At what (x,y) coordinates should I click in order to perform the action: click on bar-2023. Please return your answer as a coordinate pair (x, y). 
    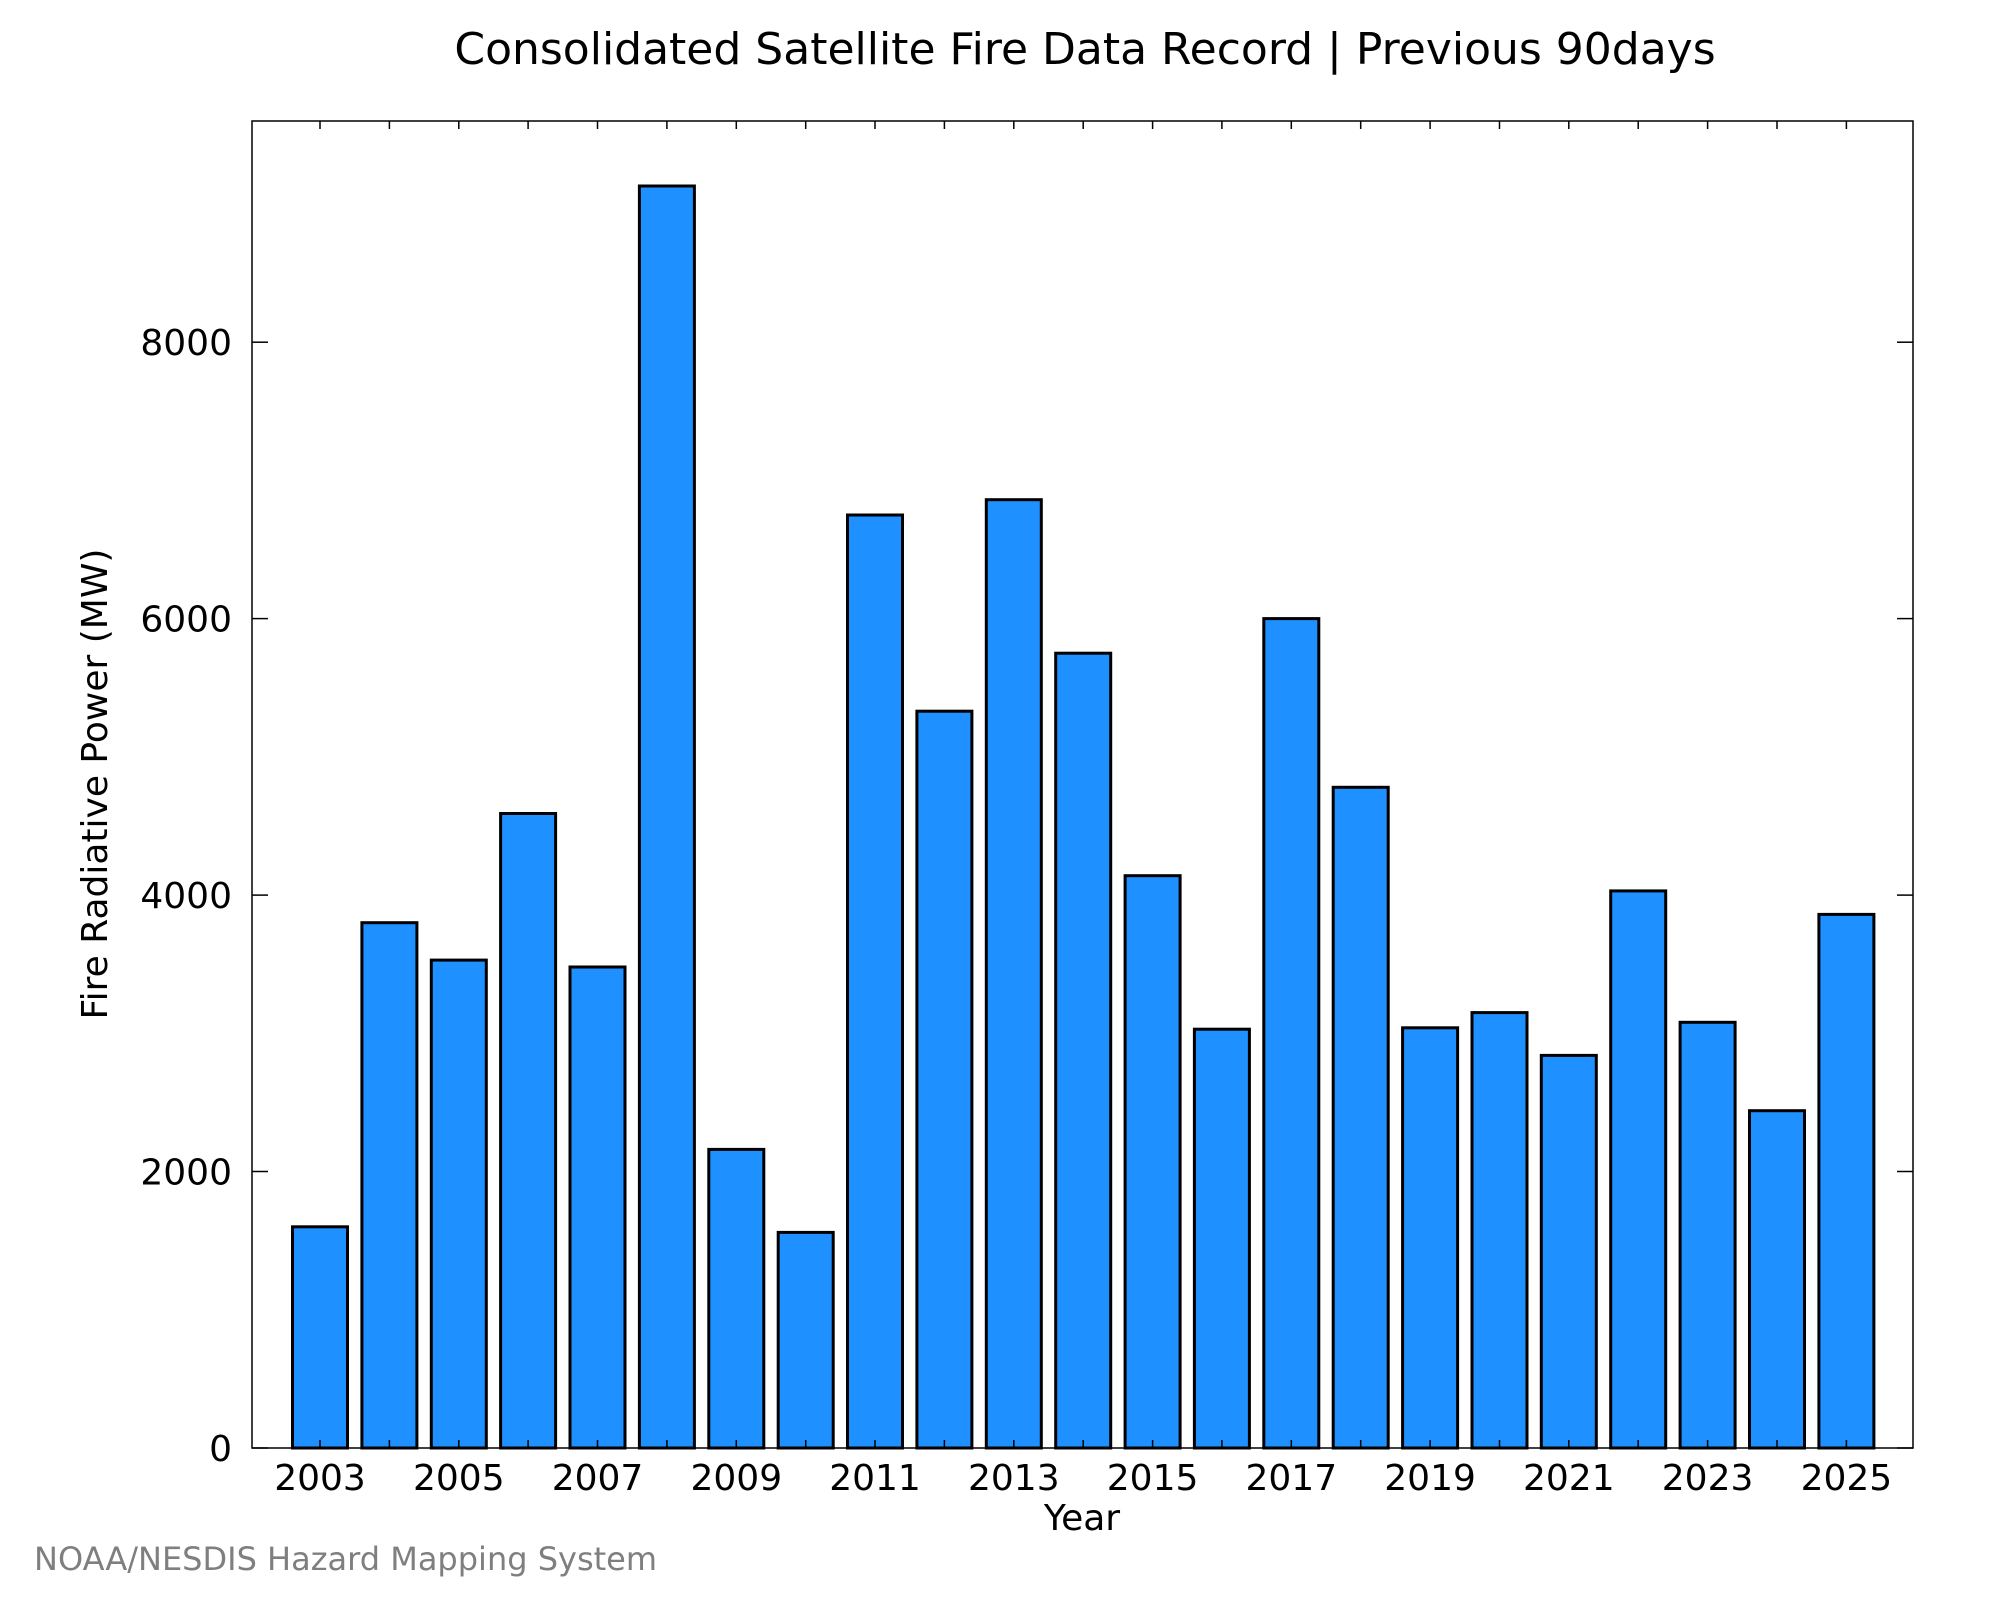
    Looking at the image, I should click on (1707, 1235).